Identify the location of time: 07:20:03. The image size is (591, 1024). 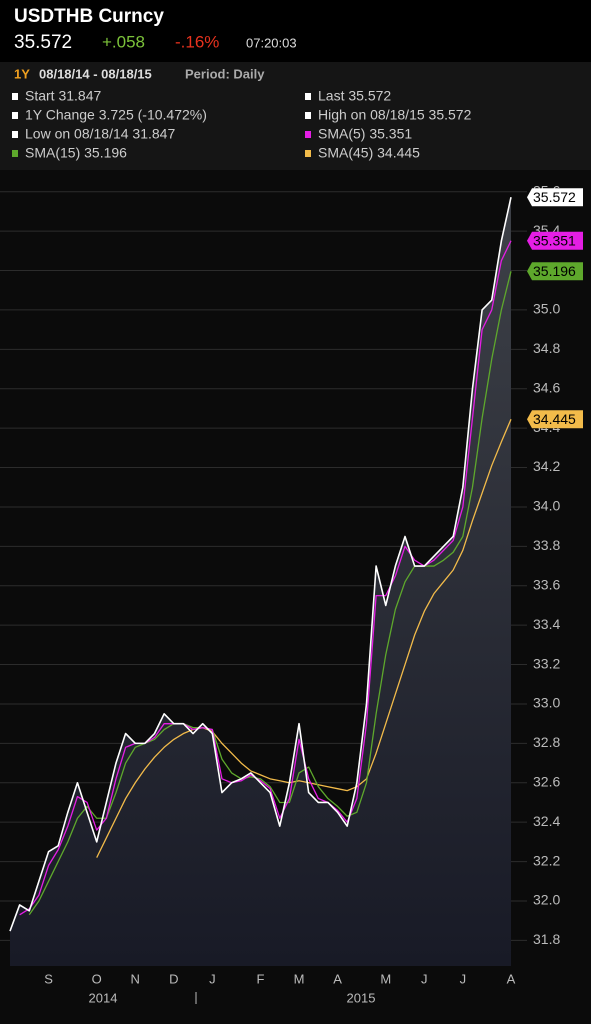
(271, 42).